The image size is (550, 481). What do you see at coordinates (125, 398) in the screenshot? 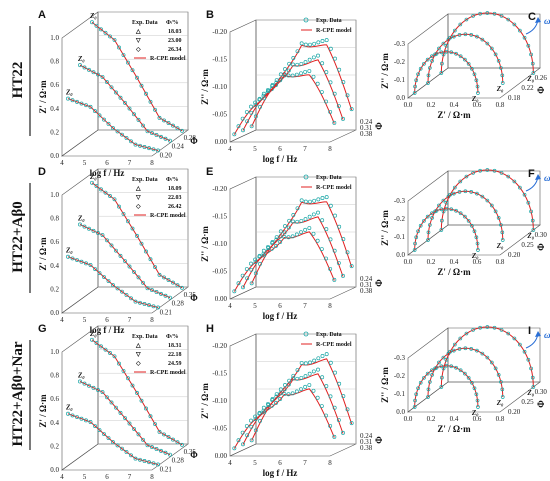
I see `panel-G` at bounding box center [125, 398].